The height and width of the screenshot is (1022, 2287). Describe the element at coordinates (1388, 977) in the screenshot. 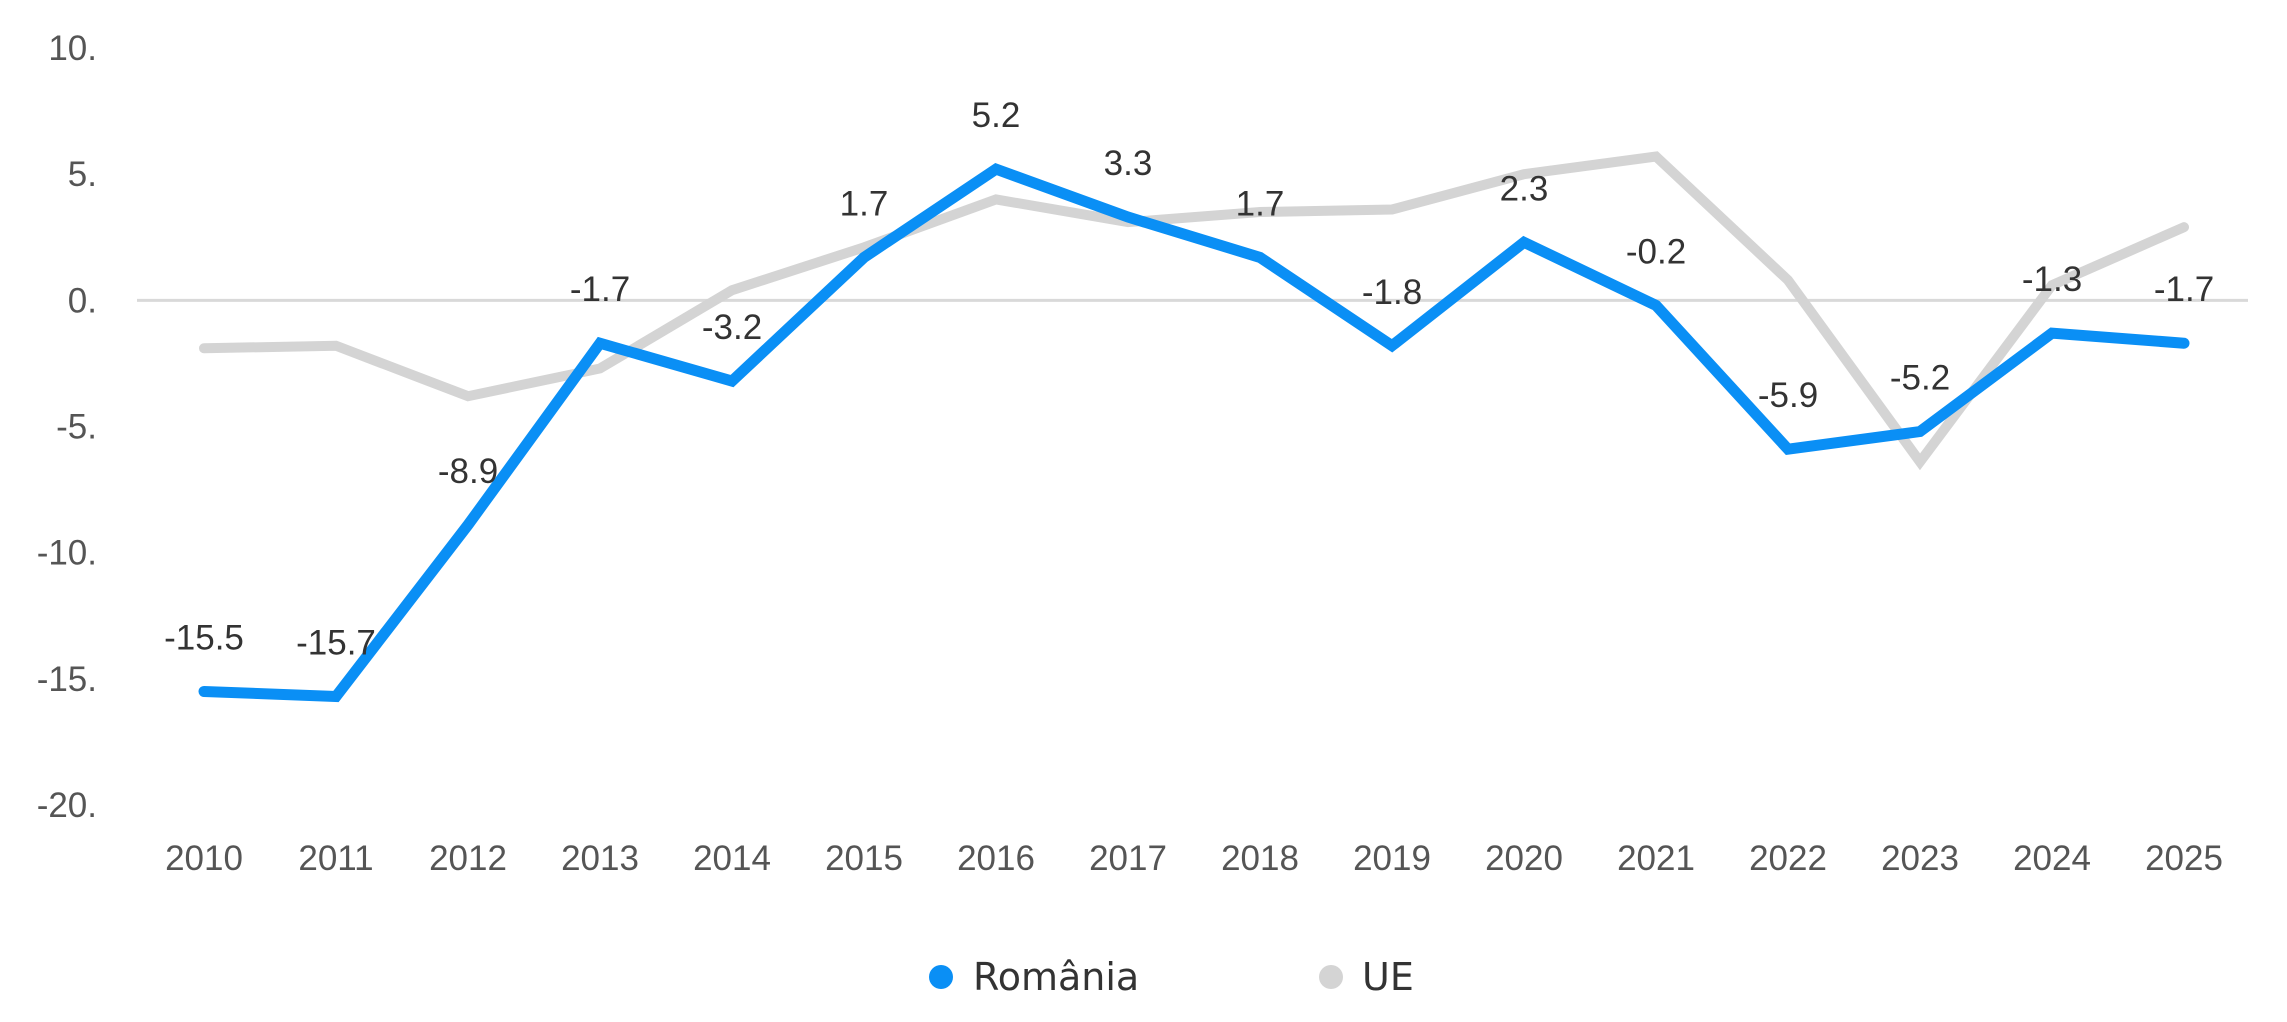

I see `legend-label-ue: UE` at that location.